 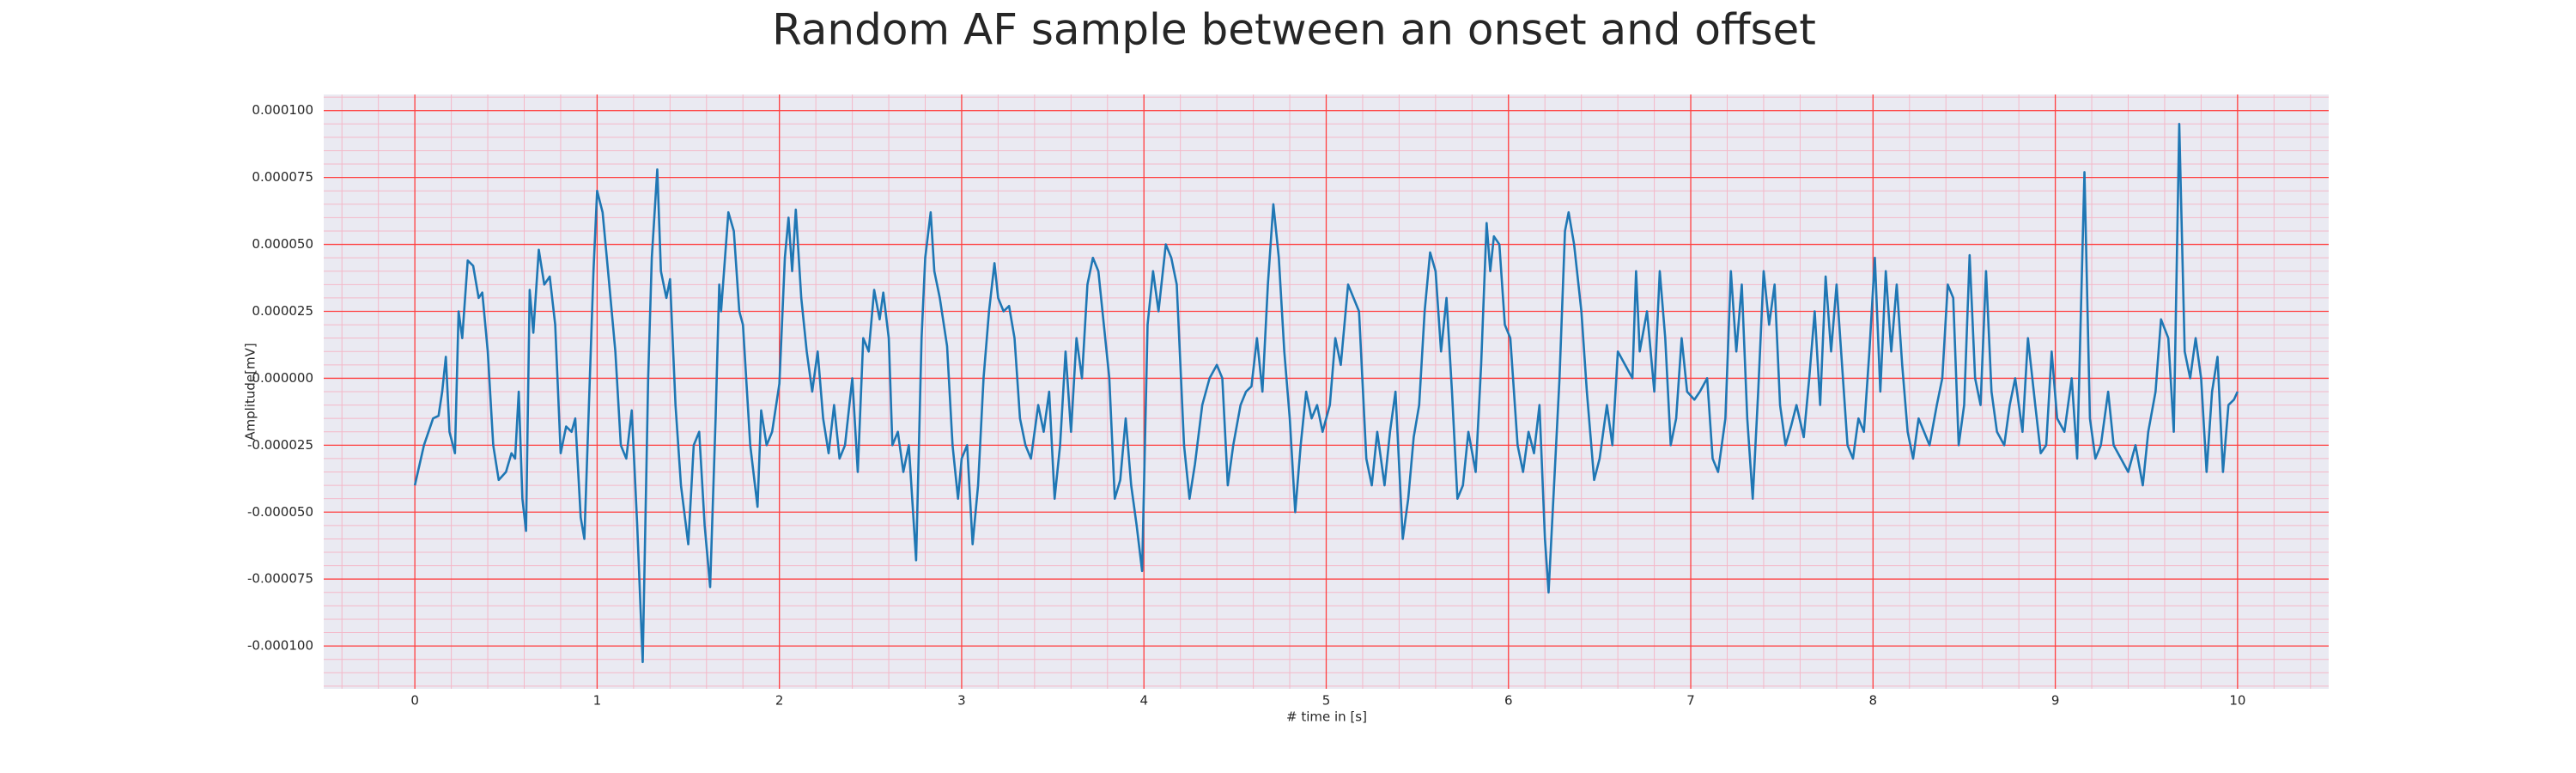 What do you see at coordinates (1873, 701) in the screenshot?
I see `x-tick-label: 8` at bounding box center [1873, 701].